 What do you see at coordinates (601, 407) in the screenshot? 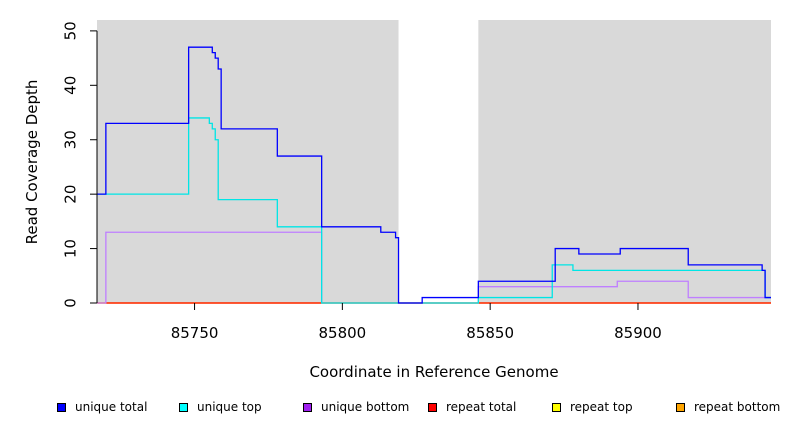
I see `legend-label-repeat-top: repeat top` at bounding box center [601, 407].